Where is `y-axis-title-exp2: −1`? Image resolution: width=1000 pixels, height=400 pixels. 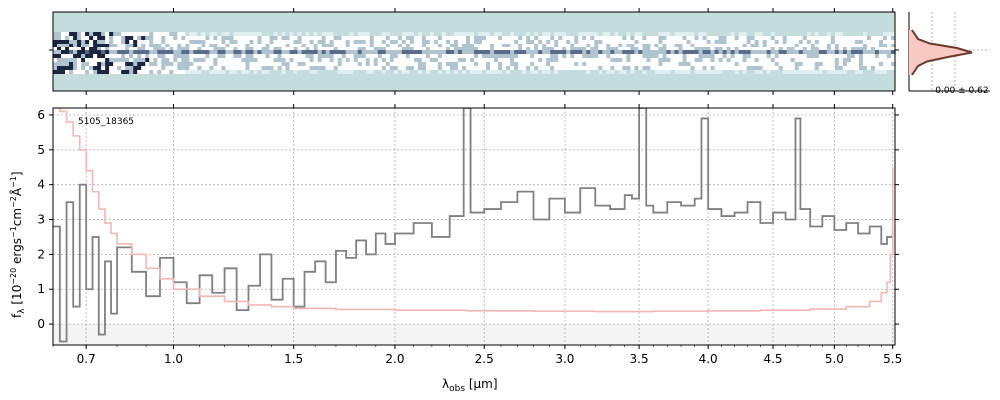 y-axis-title-exp2: −1 is located at coordinates (13, 232).